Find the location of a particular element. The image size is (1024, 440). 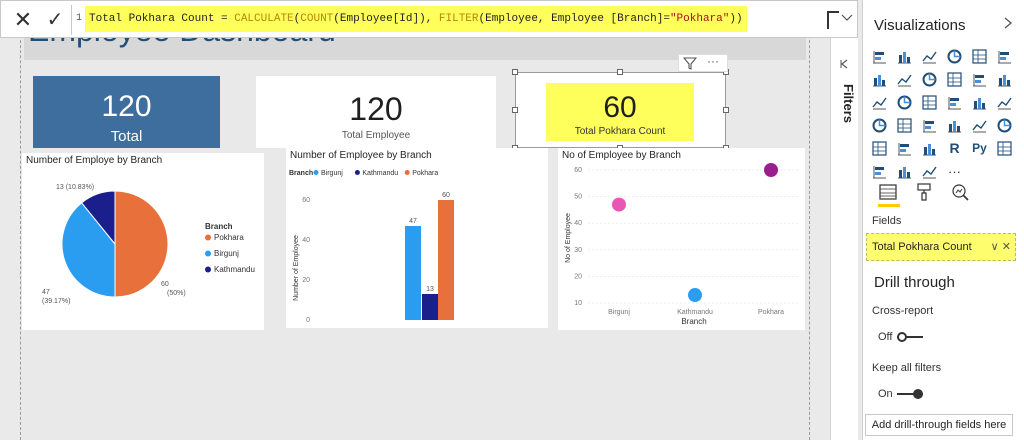

scatter-chart-title: No of Employee by Branch is located at coordinates (621, 155).